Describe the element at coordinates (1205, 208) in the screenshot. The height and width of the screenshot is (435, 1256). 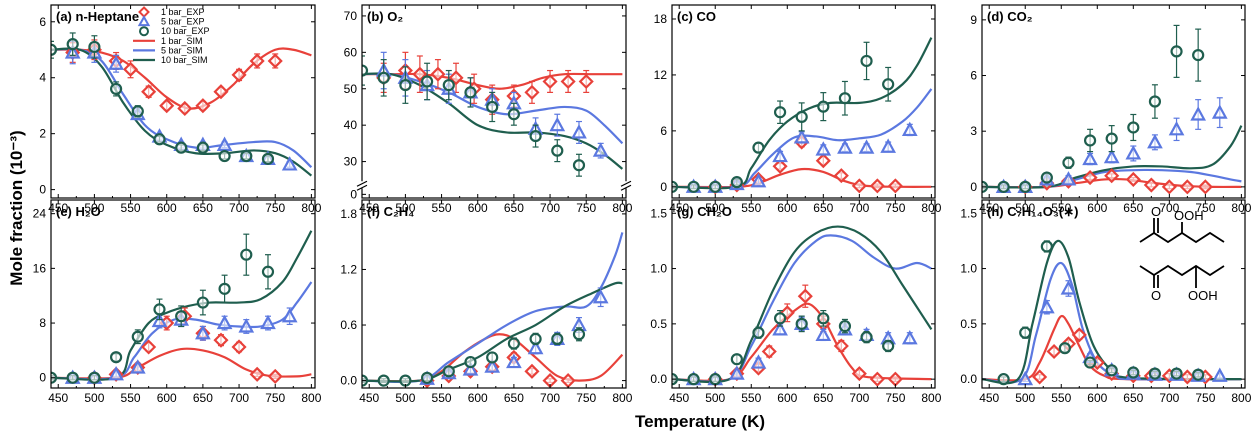
I see `x-tick-label: 750` at that location.